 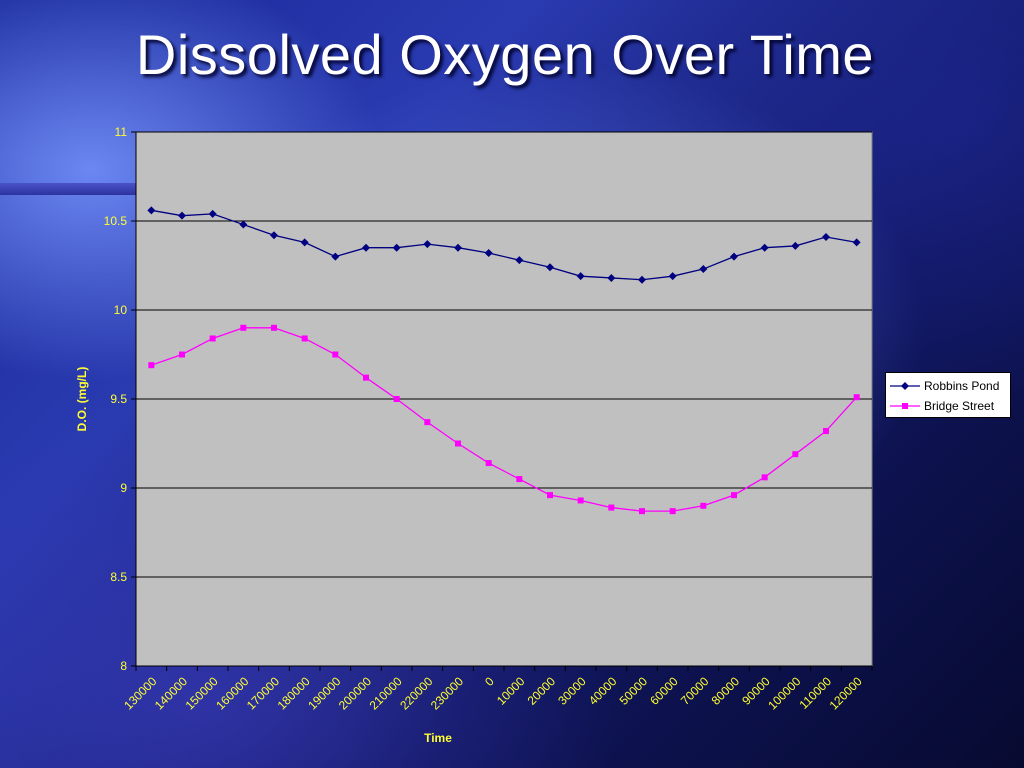 I want to click on x-tick-label: 210000, so click(x=386, y=693).